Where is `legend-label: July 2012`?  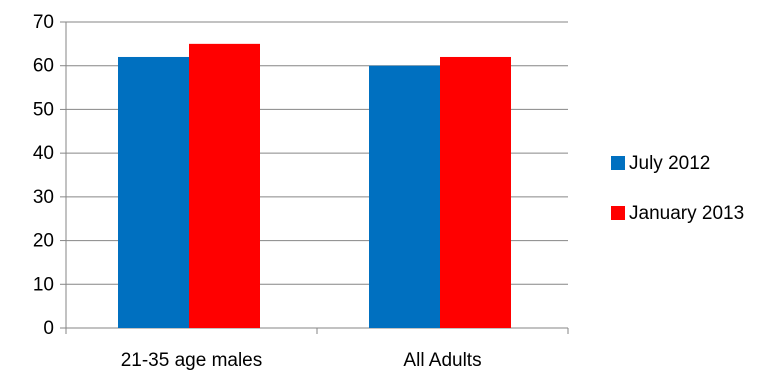 legend-label: July 2012 is located at coordinates (669, 163).